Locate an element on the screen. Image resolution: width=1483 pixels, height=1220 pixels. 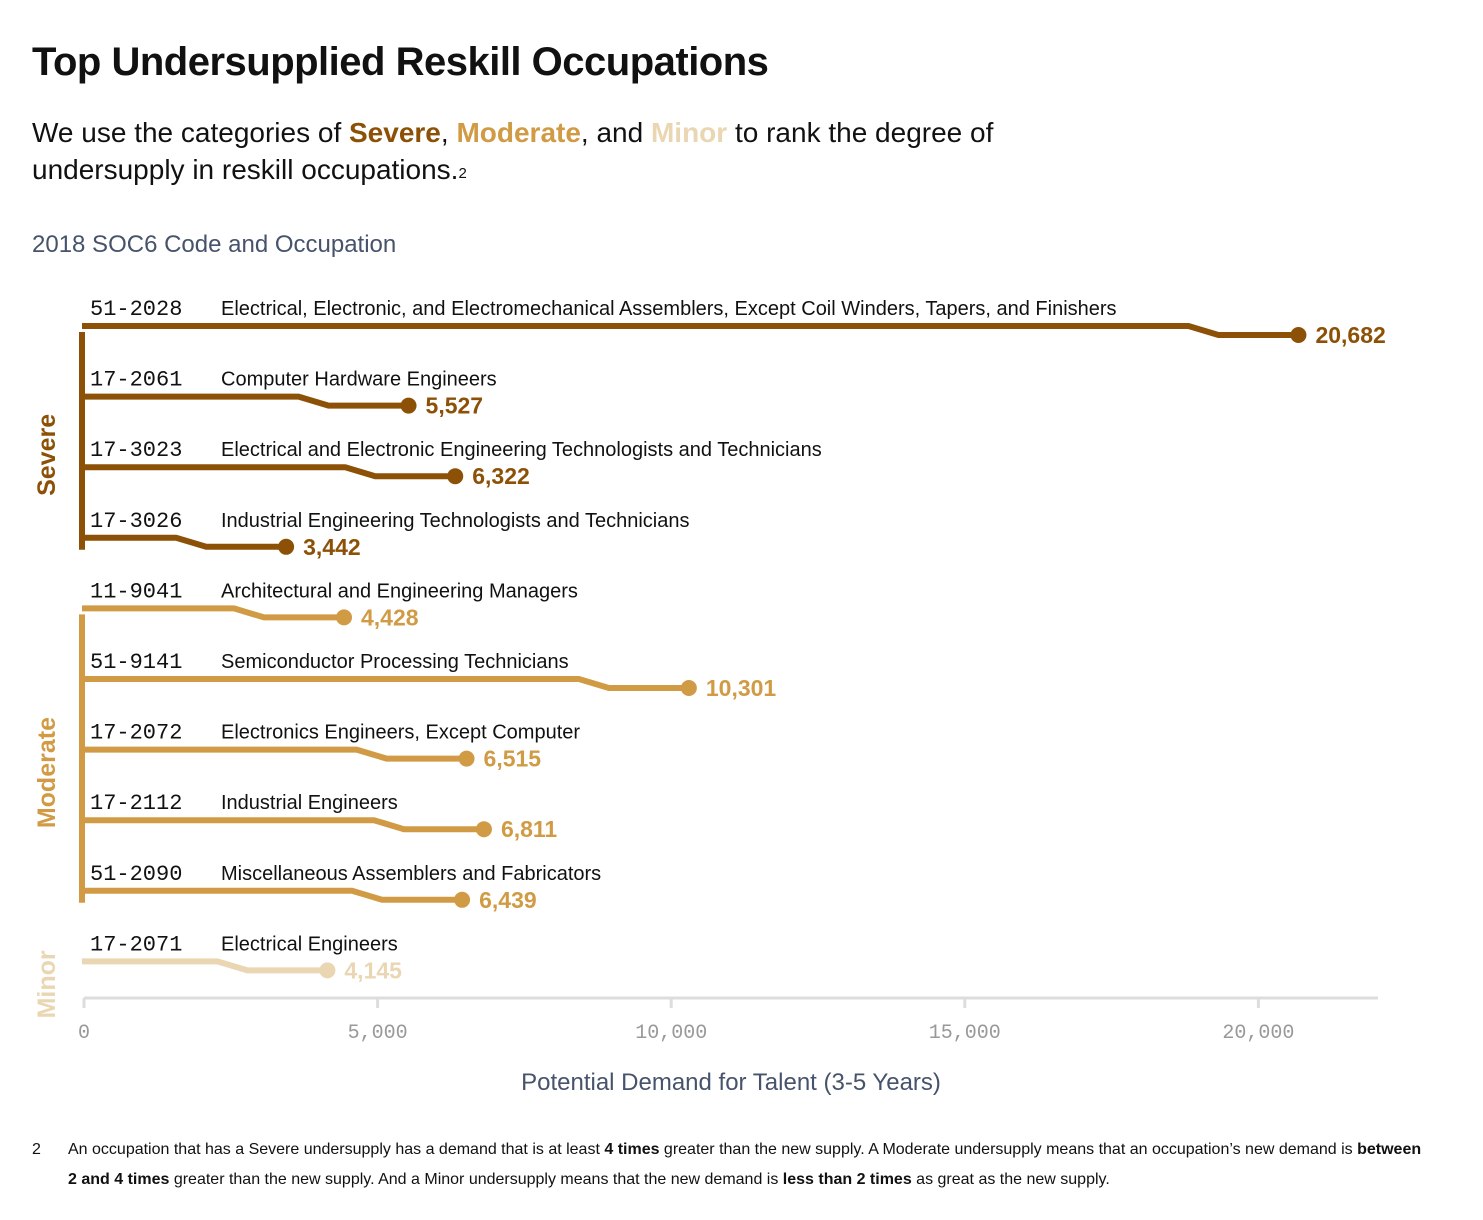
moderate-category-label: Moderate is located at coordinates (518, 132).